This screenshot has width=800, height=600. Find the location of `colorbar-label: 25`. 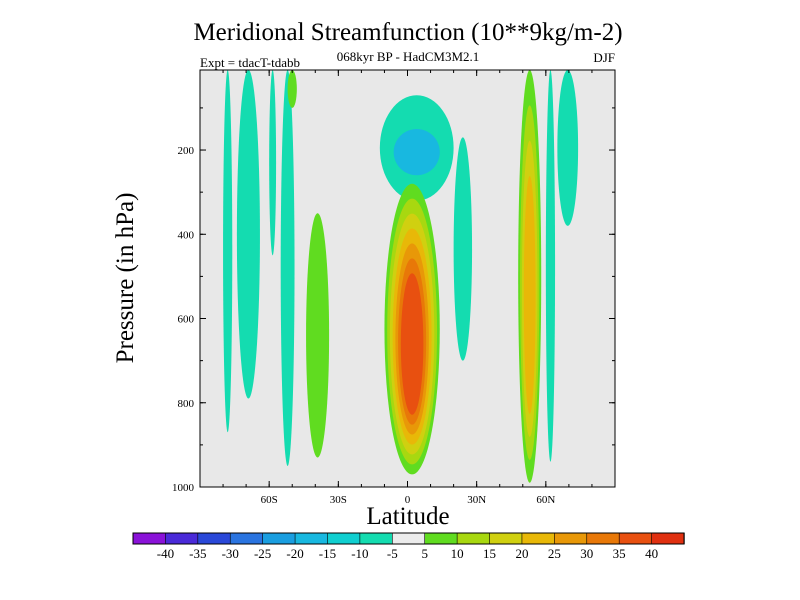

colorbar-label: 25 is located at coordinates (554, 553).